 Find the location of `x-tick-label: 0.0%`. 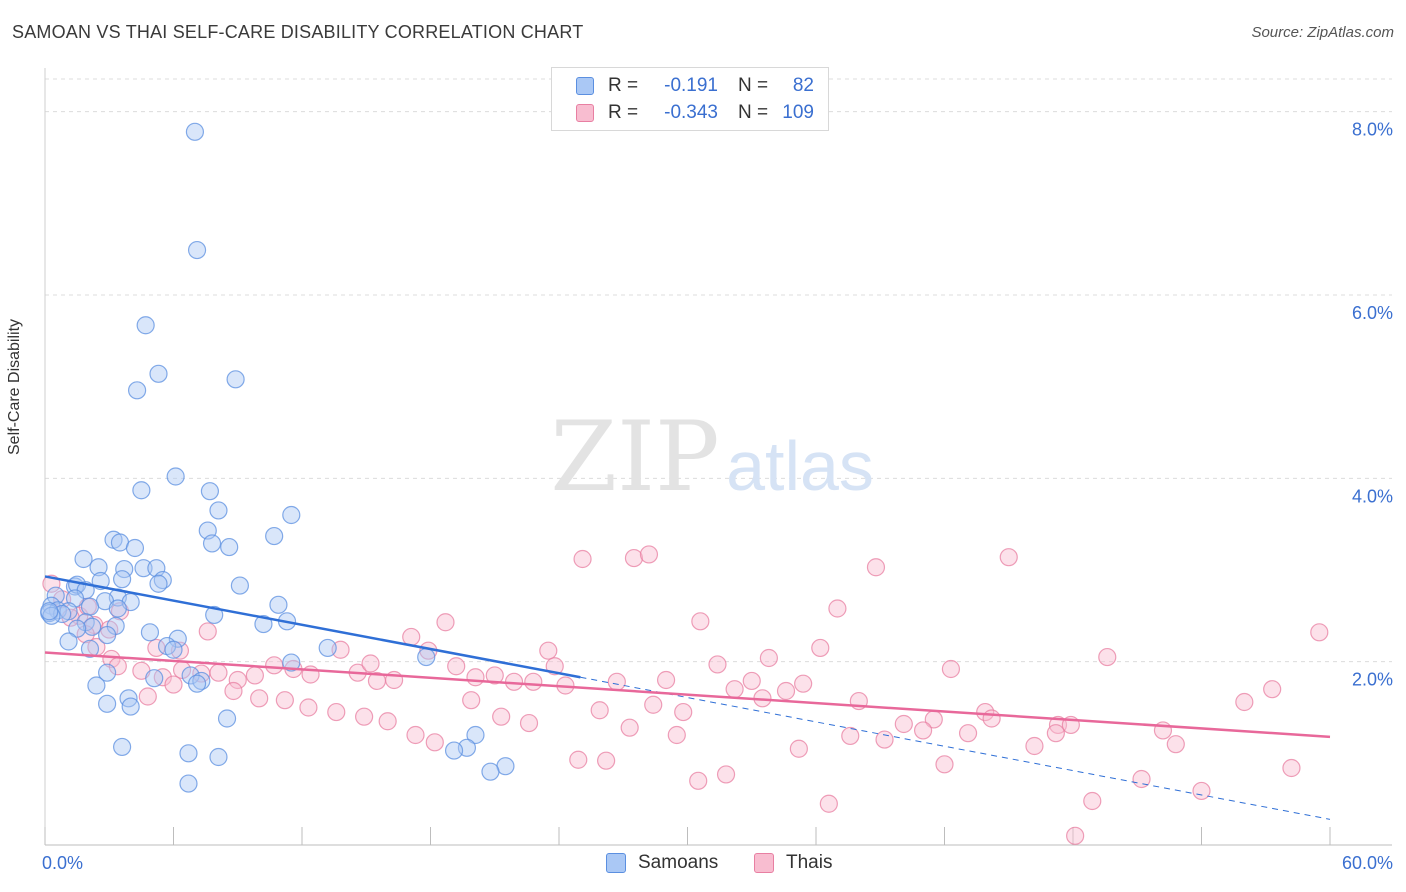

x-tick-label: 0.0% is located at coordinates (62, 863).